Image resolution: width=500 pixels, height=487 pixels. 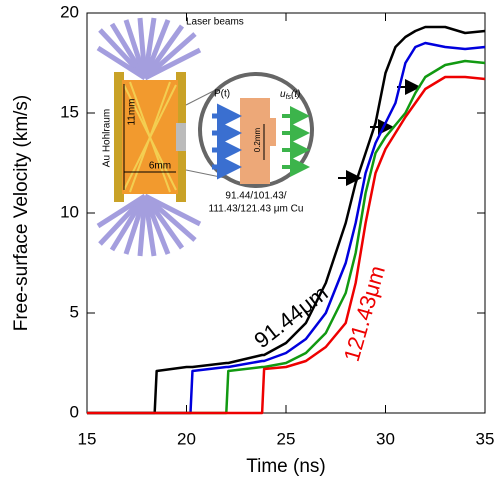 I want to click on series-label: 91.44μm, so click(x=290, y=316).